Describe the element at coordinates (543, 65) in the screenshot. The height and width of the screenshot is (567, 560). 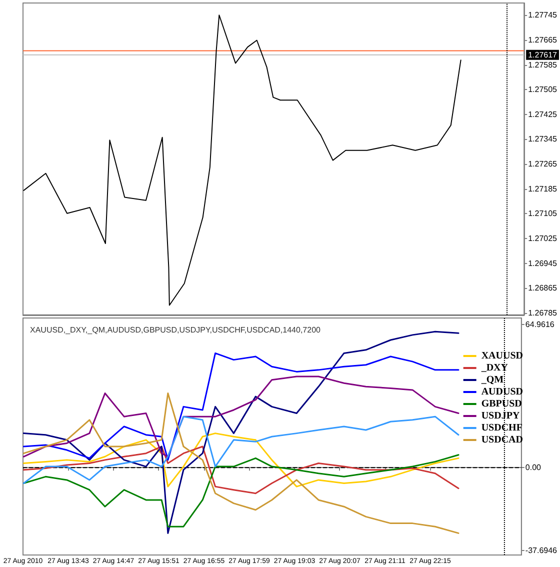
I see `y-tick-label: 1.27585` at that location.